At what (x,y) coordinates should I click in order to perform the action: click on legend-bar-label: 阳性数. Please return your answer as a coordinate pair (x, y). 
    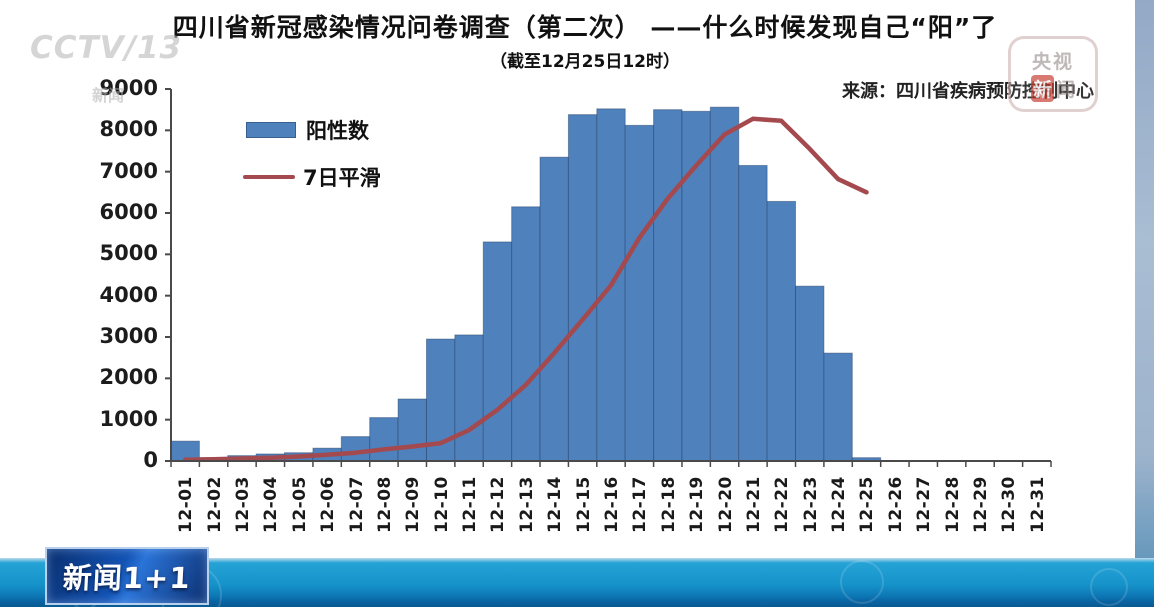
    Looking at the image, I should click on (337, 131).